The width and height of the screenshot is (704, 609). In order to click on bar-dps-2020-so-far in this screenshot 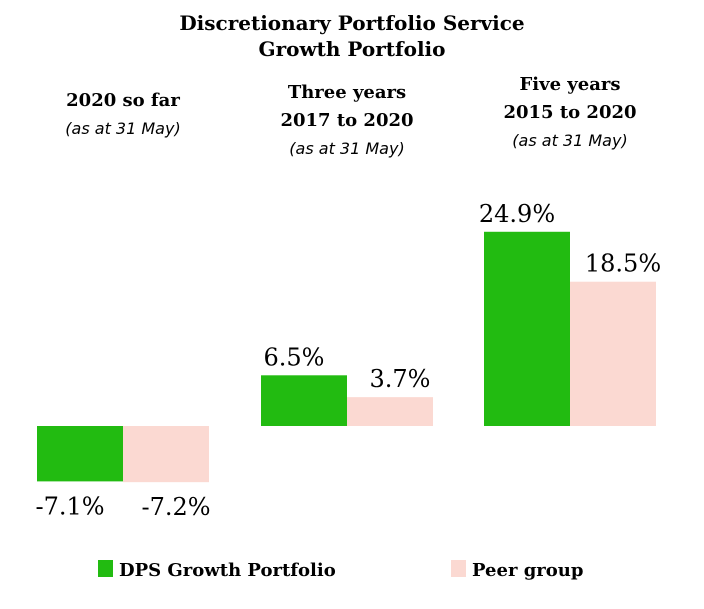, I will do `click(80, 454)`.